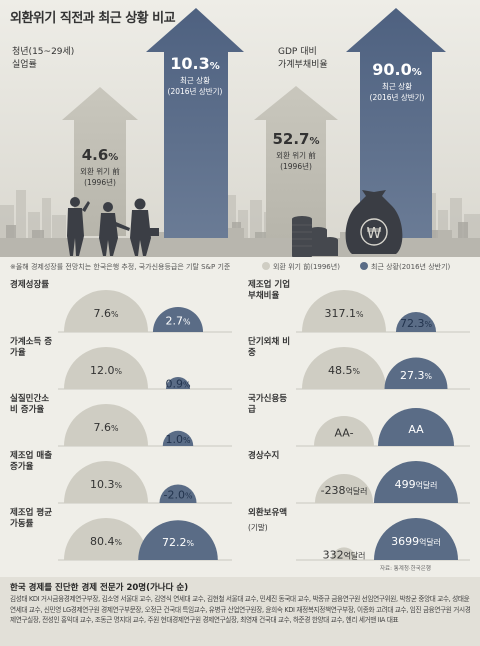 This screenshot has width=480, height=646. I want to click on indicator-title: 제조업 매출증가율, so click(31, 461).